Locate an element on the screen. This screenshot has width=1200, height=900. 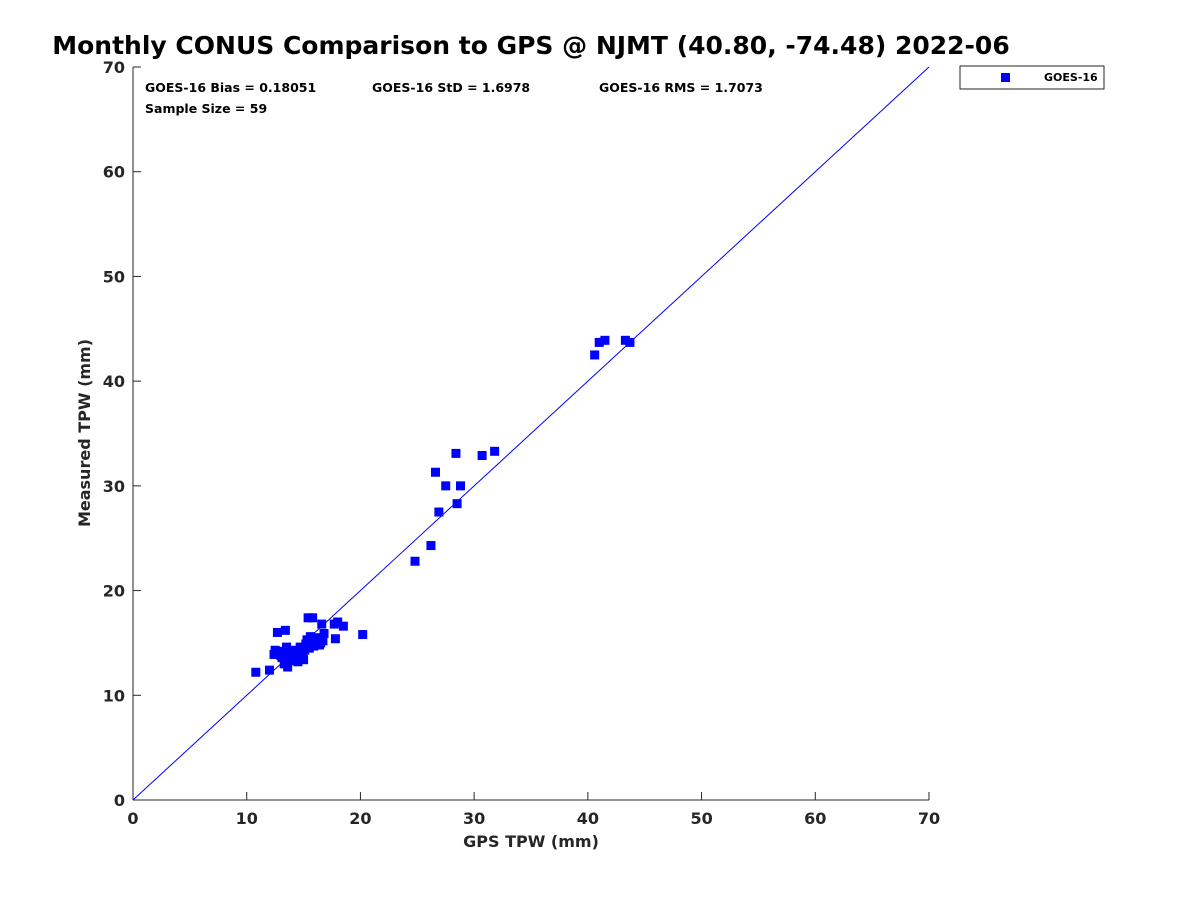
y-tick-label: 50 is located at coordinates (114, 276).